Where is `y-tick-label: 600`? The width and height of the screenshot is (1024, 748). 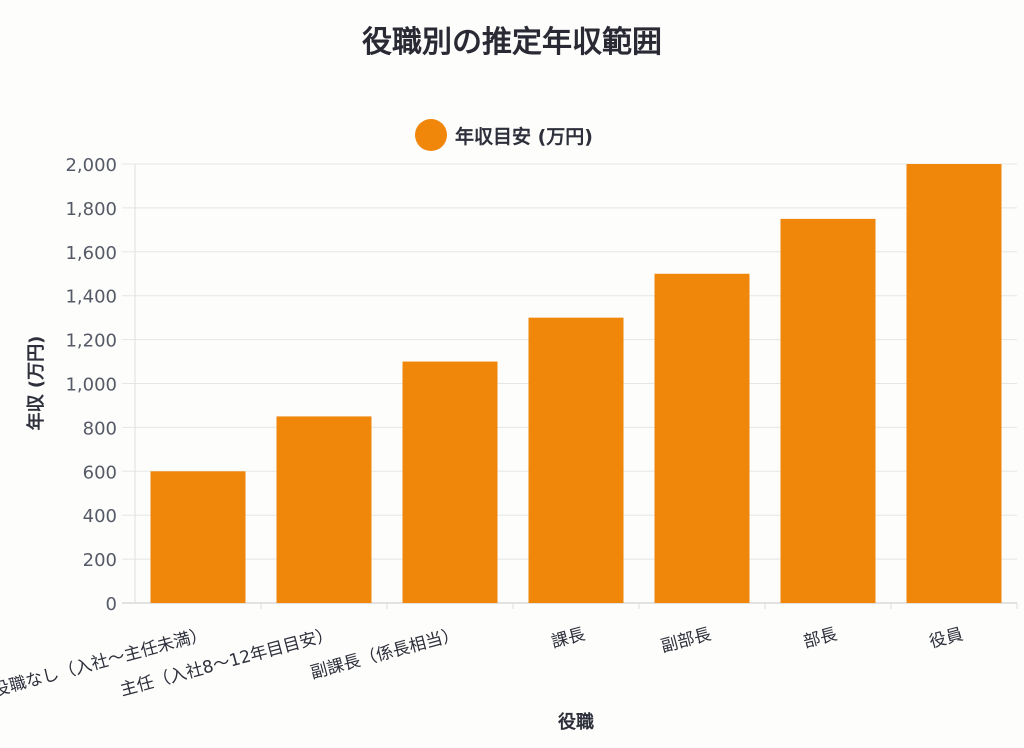 y-tick-label: 600 is located at coordinates (100, 472).